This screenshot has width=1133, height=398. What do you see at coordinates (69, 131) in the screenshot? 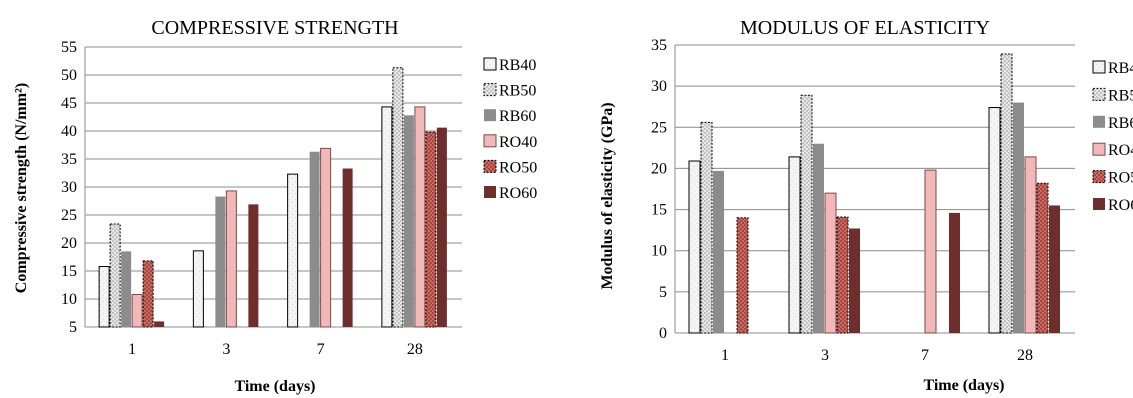
I see `y-tick-label: 40` at bounding box center [69, 131].